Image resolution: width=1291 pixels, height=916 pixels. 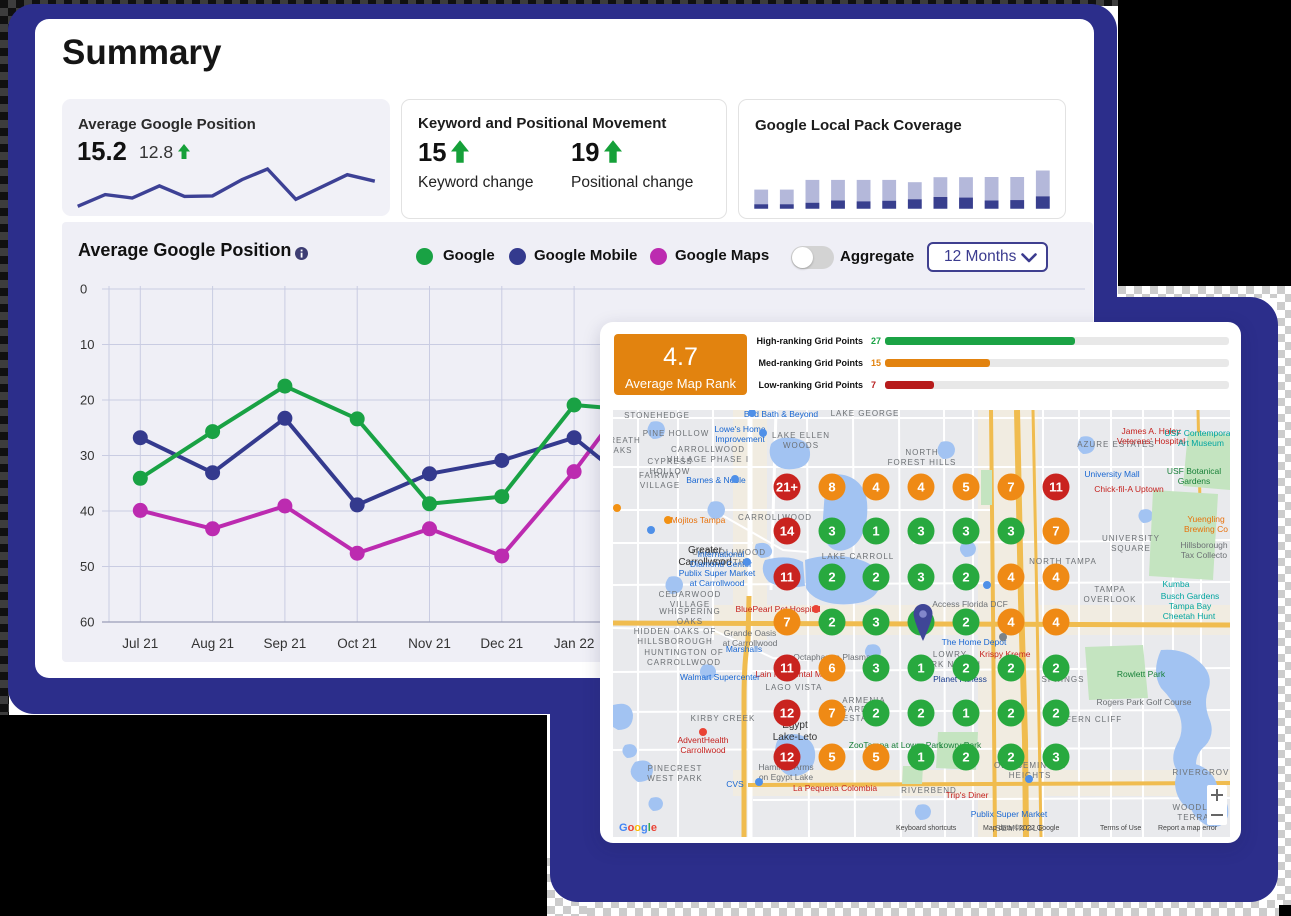 What do you see at coordinates (675, 641) in the screenshot?
I see `svg-text: HILLSBOROUGH` at bounding box center [675, 641].